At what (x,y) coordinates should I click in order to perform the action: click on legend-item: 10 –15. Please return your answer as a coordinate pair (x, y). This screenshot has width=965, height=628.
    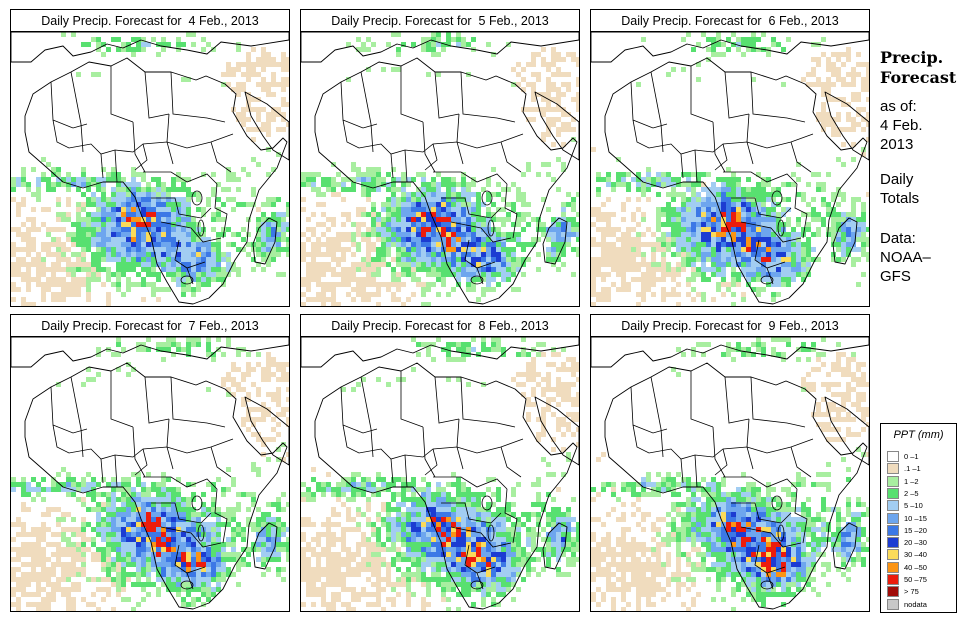
    Looking at the image, I should click on (907, 518).